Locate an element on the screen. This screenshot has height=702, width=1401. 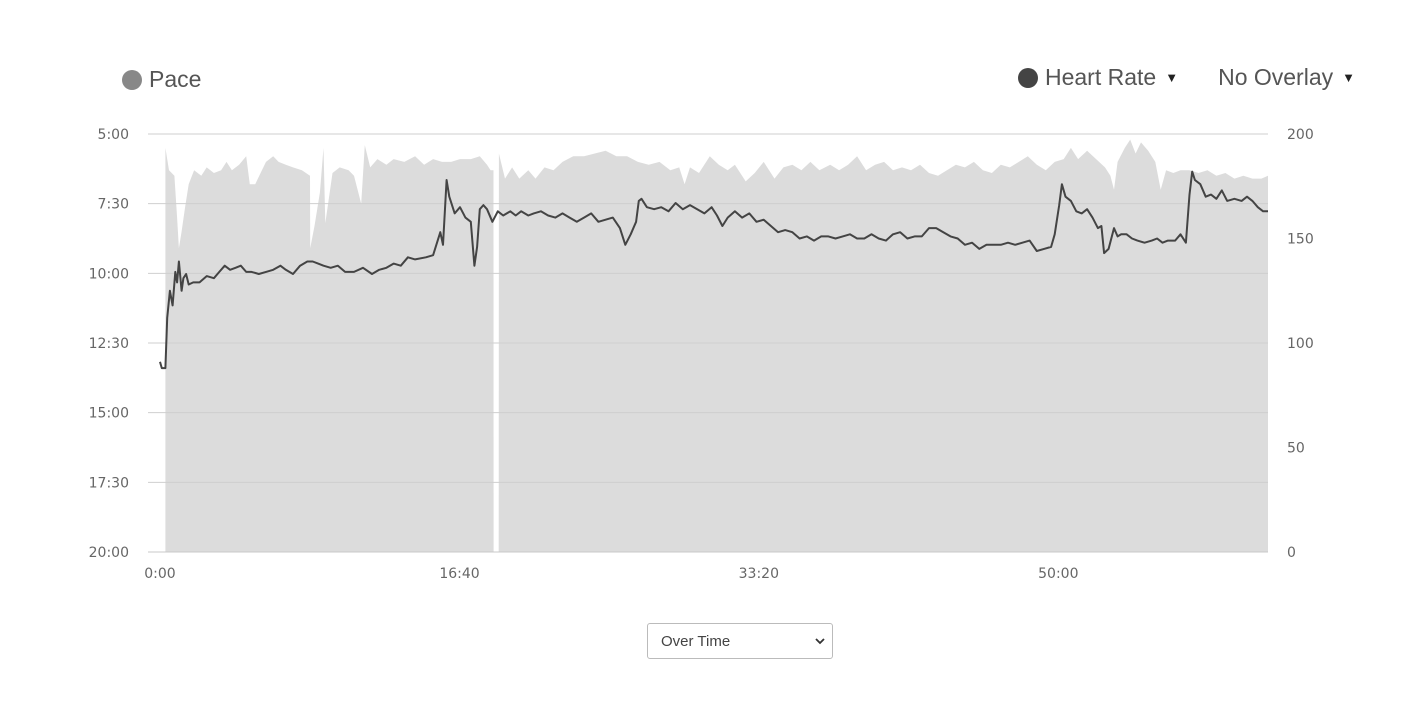
legend-pace: Pace is located at coordinates (161, 79).